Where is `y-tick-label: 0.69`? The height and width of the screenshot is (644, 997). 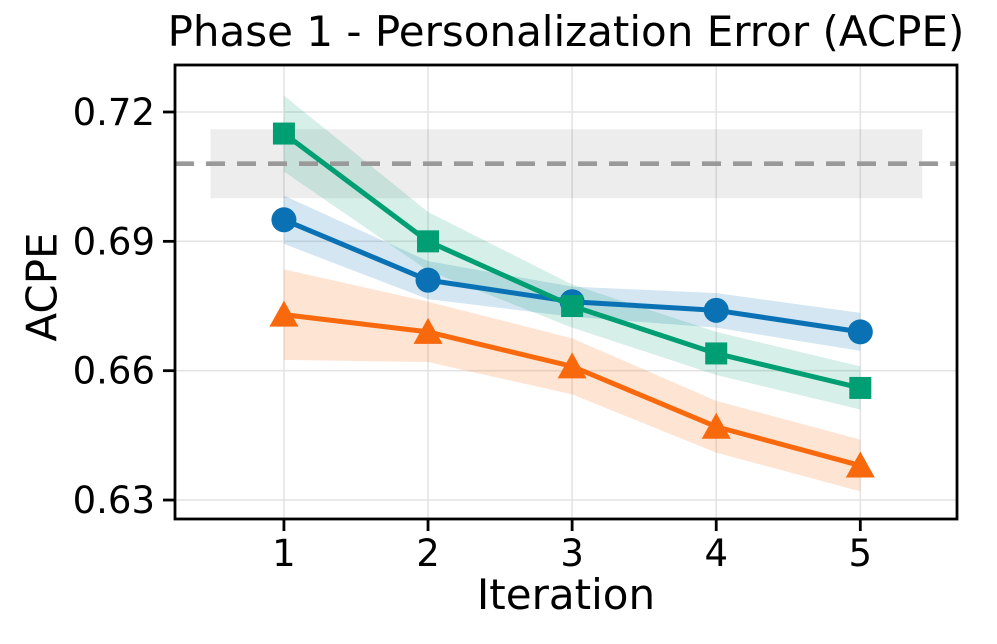 y-tick-label: 0.69 is located at coordinates (114, 241).